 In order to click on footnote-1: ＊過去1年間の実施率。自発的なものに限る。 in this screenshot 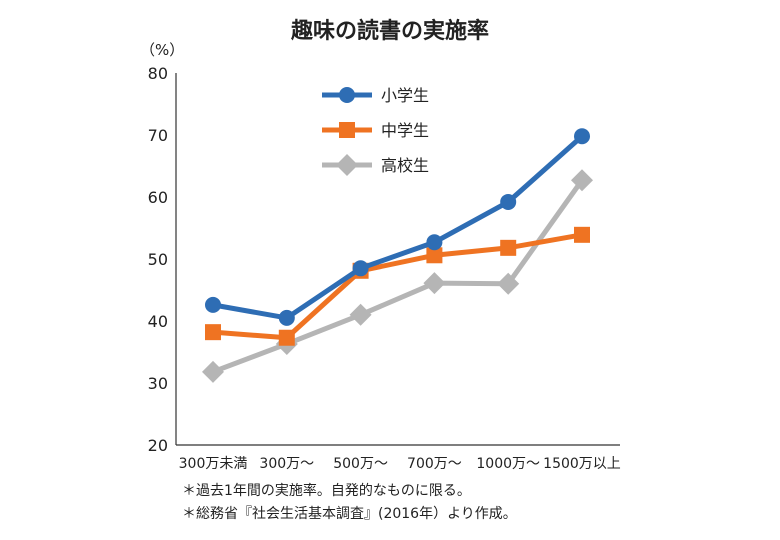, I will do `click(326, 491)`.